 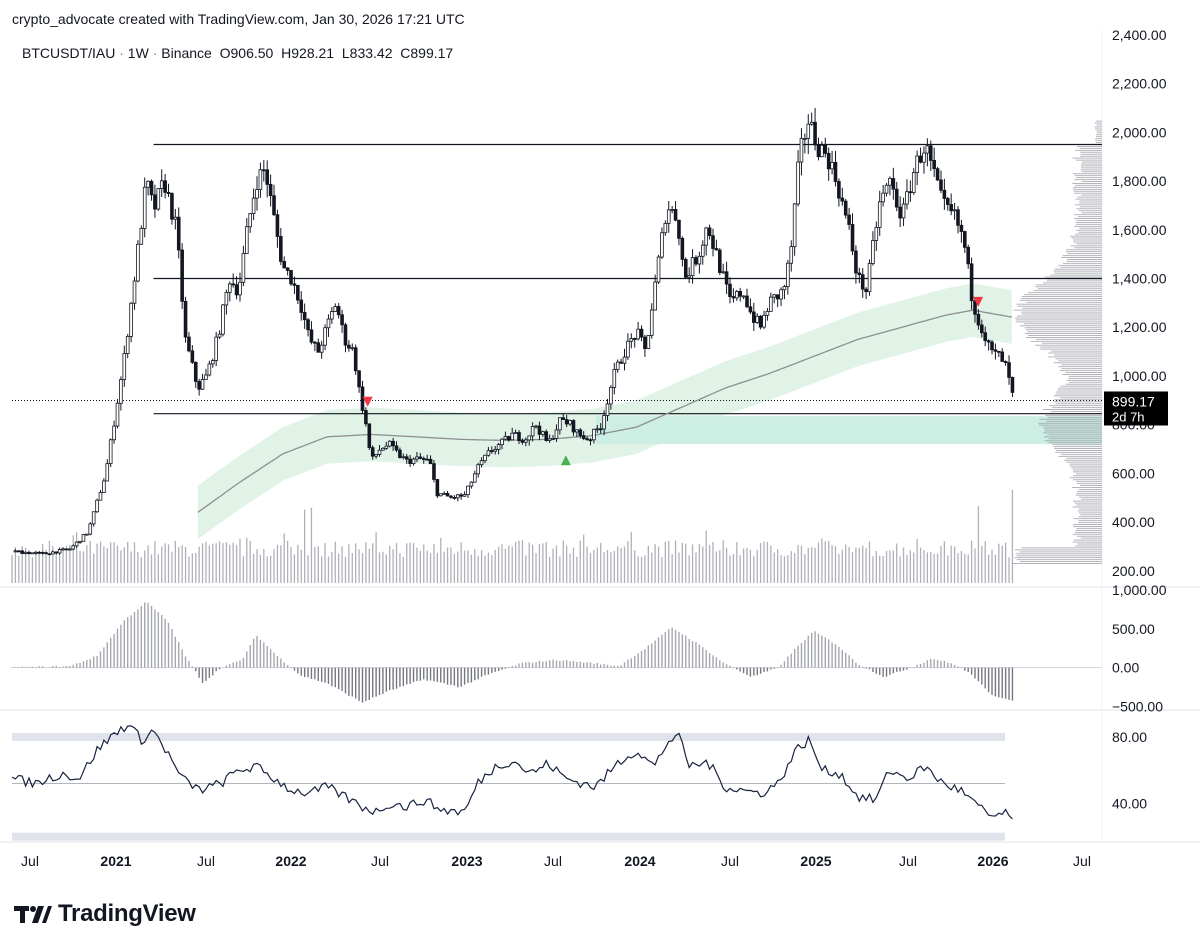 What do you see at coordinates (138, 53) in the screenshot?
I see `legend-interval: 1W` at bounding box center [138, 53].